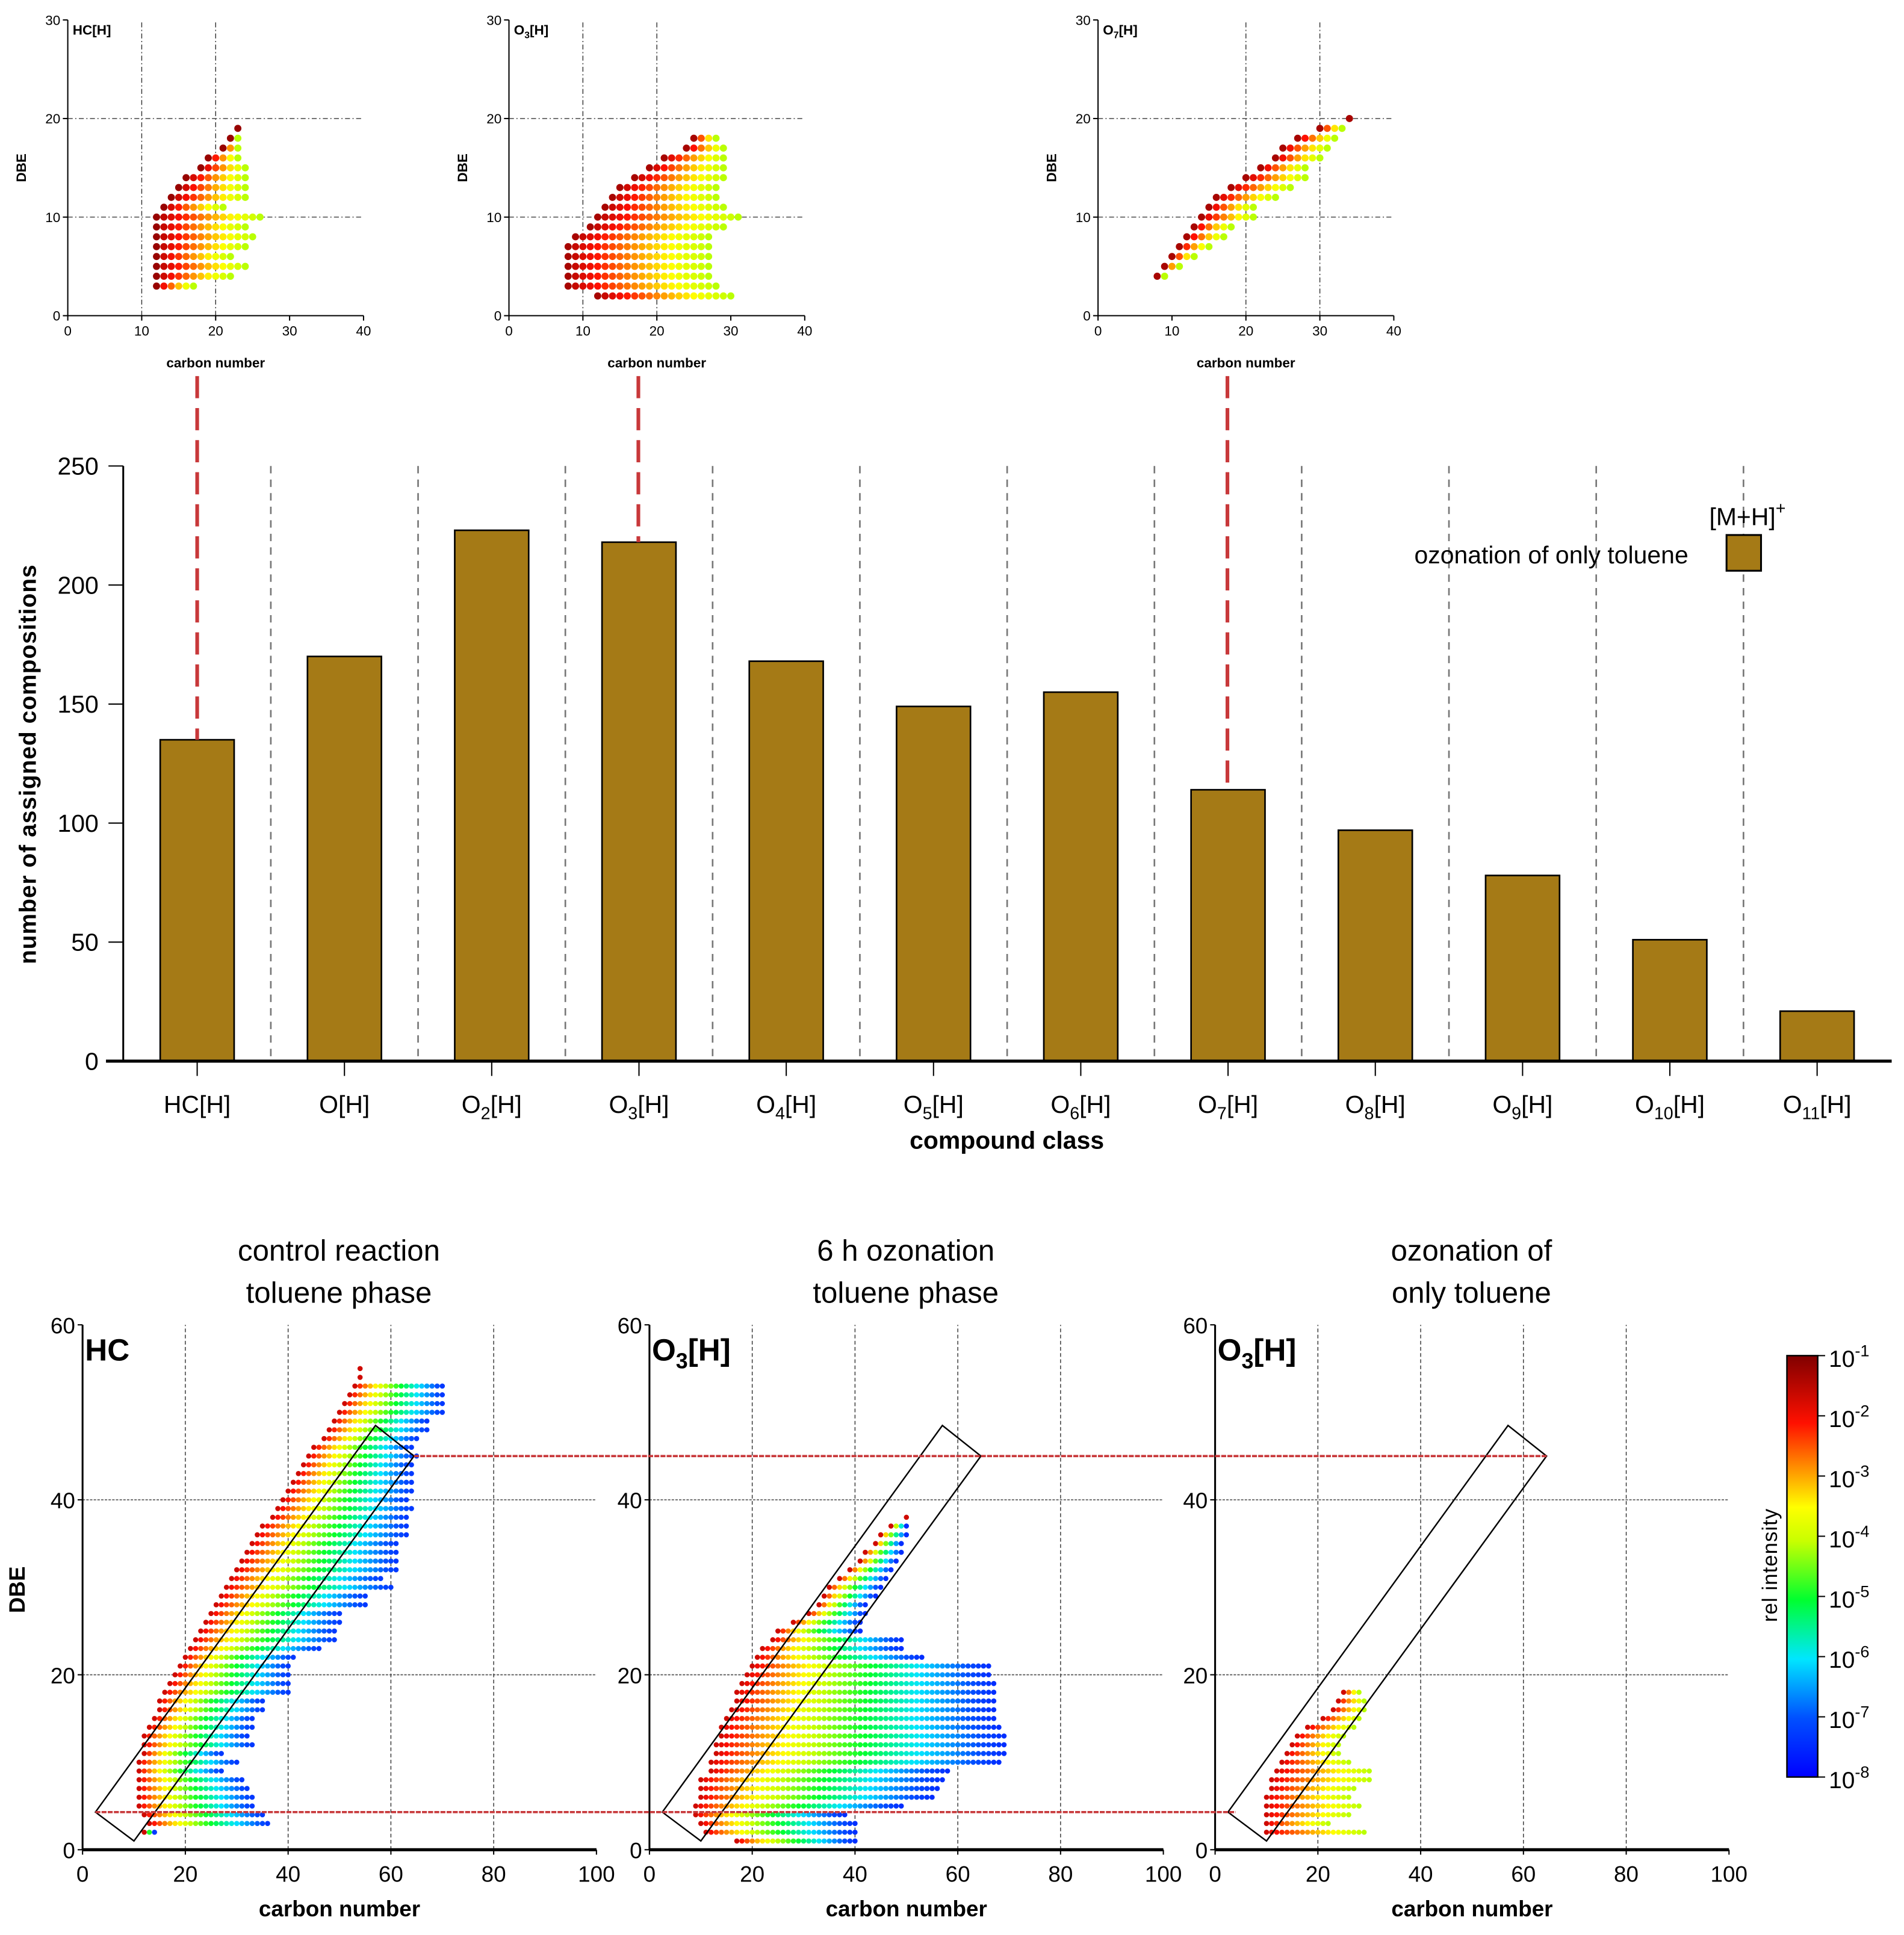 The image size is (1904, 1935). What do you see at coordinates (1689, 1104) in the screenshot?
I see `label-rest: [H]` at bounding box center [1689, 1104].